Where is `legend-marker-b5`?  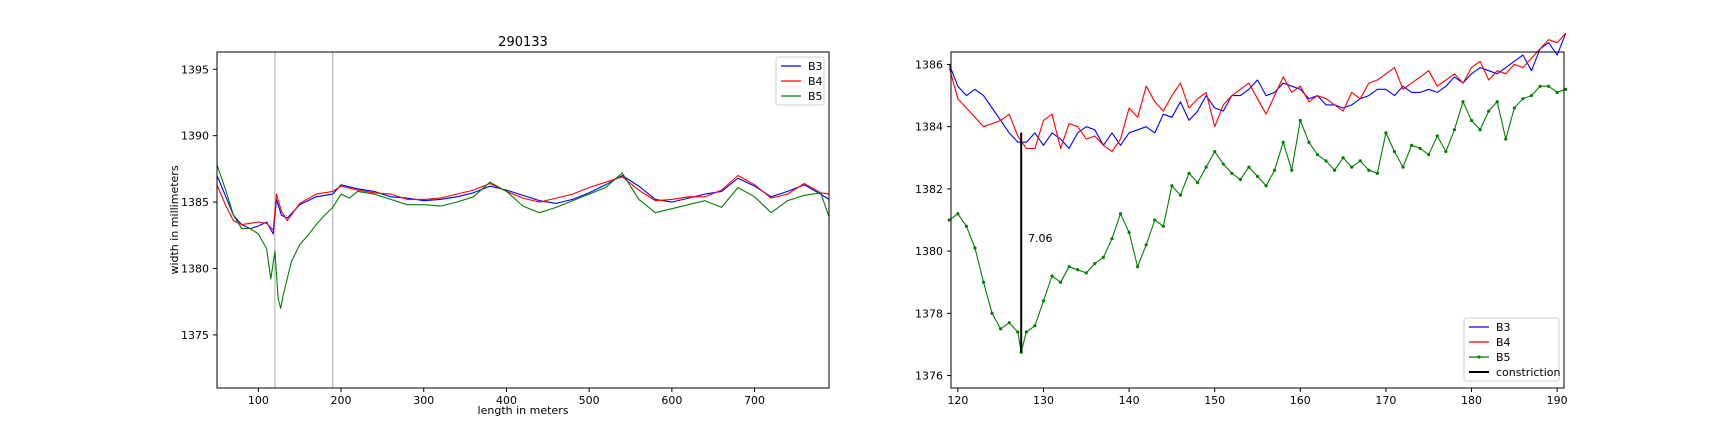
legend-marker-b5 is located at coordinates (1479, 357).